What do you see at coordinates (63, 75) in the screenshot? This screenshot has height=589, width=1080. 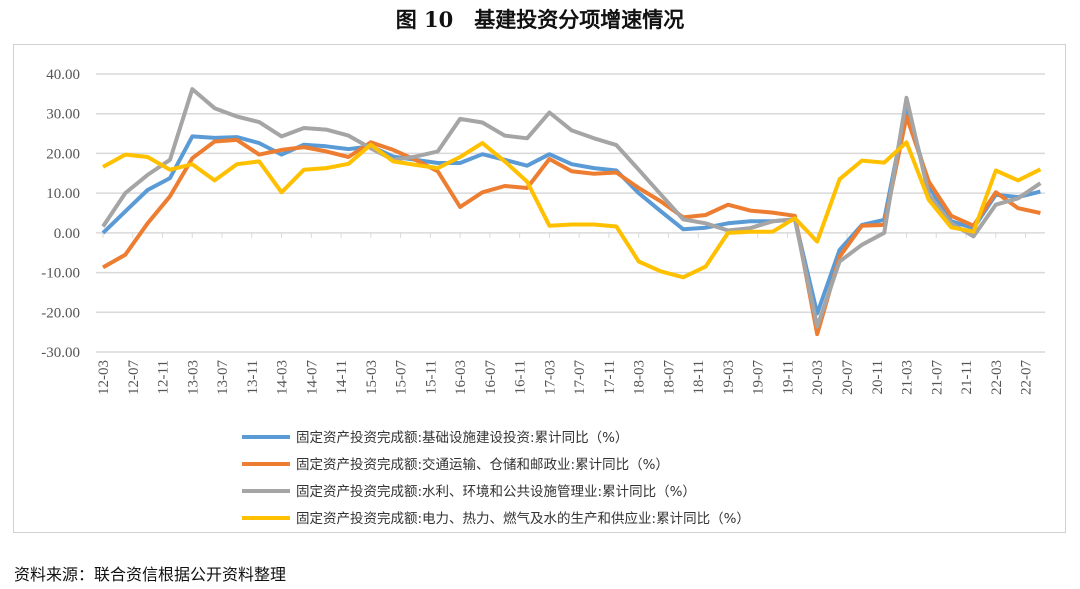 I see `y-tick-label: 40.00` at bounding box center [63, 75].